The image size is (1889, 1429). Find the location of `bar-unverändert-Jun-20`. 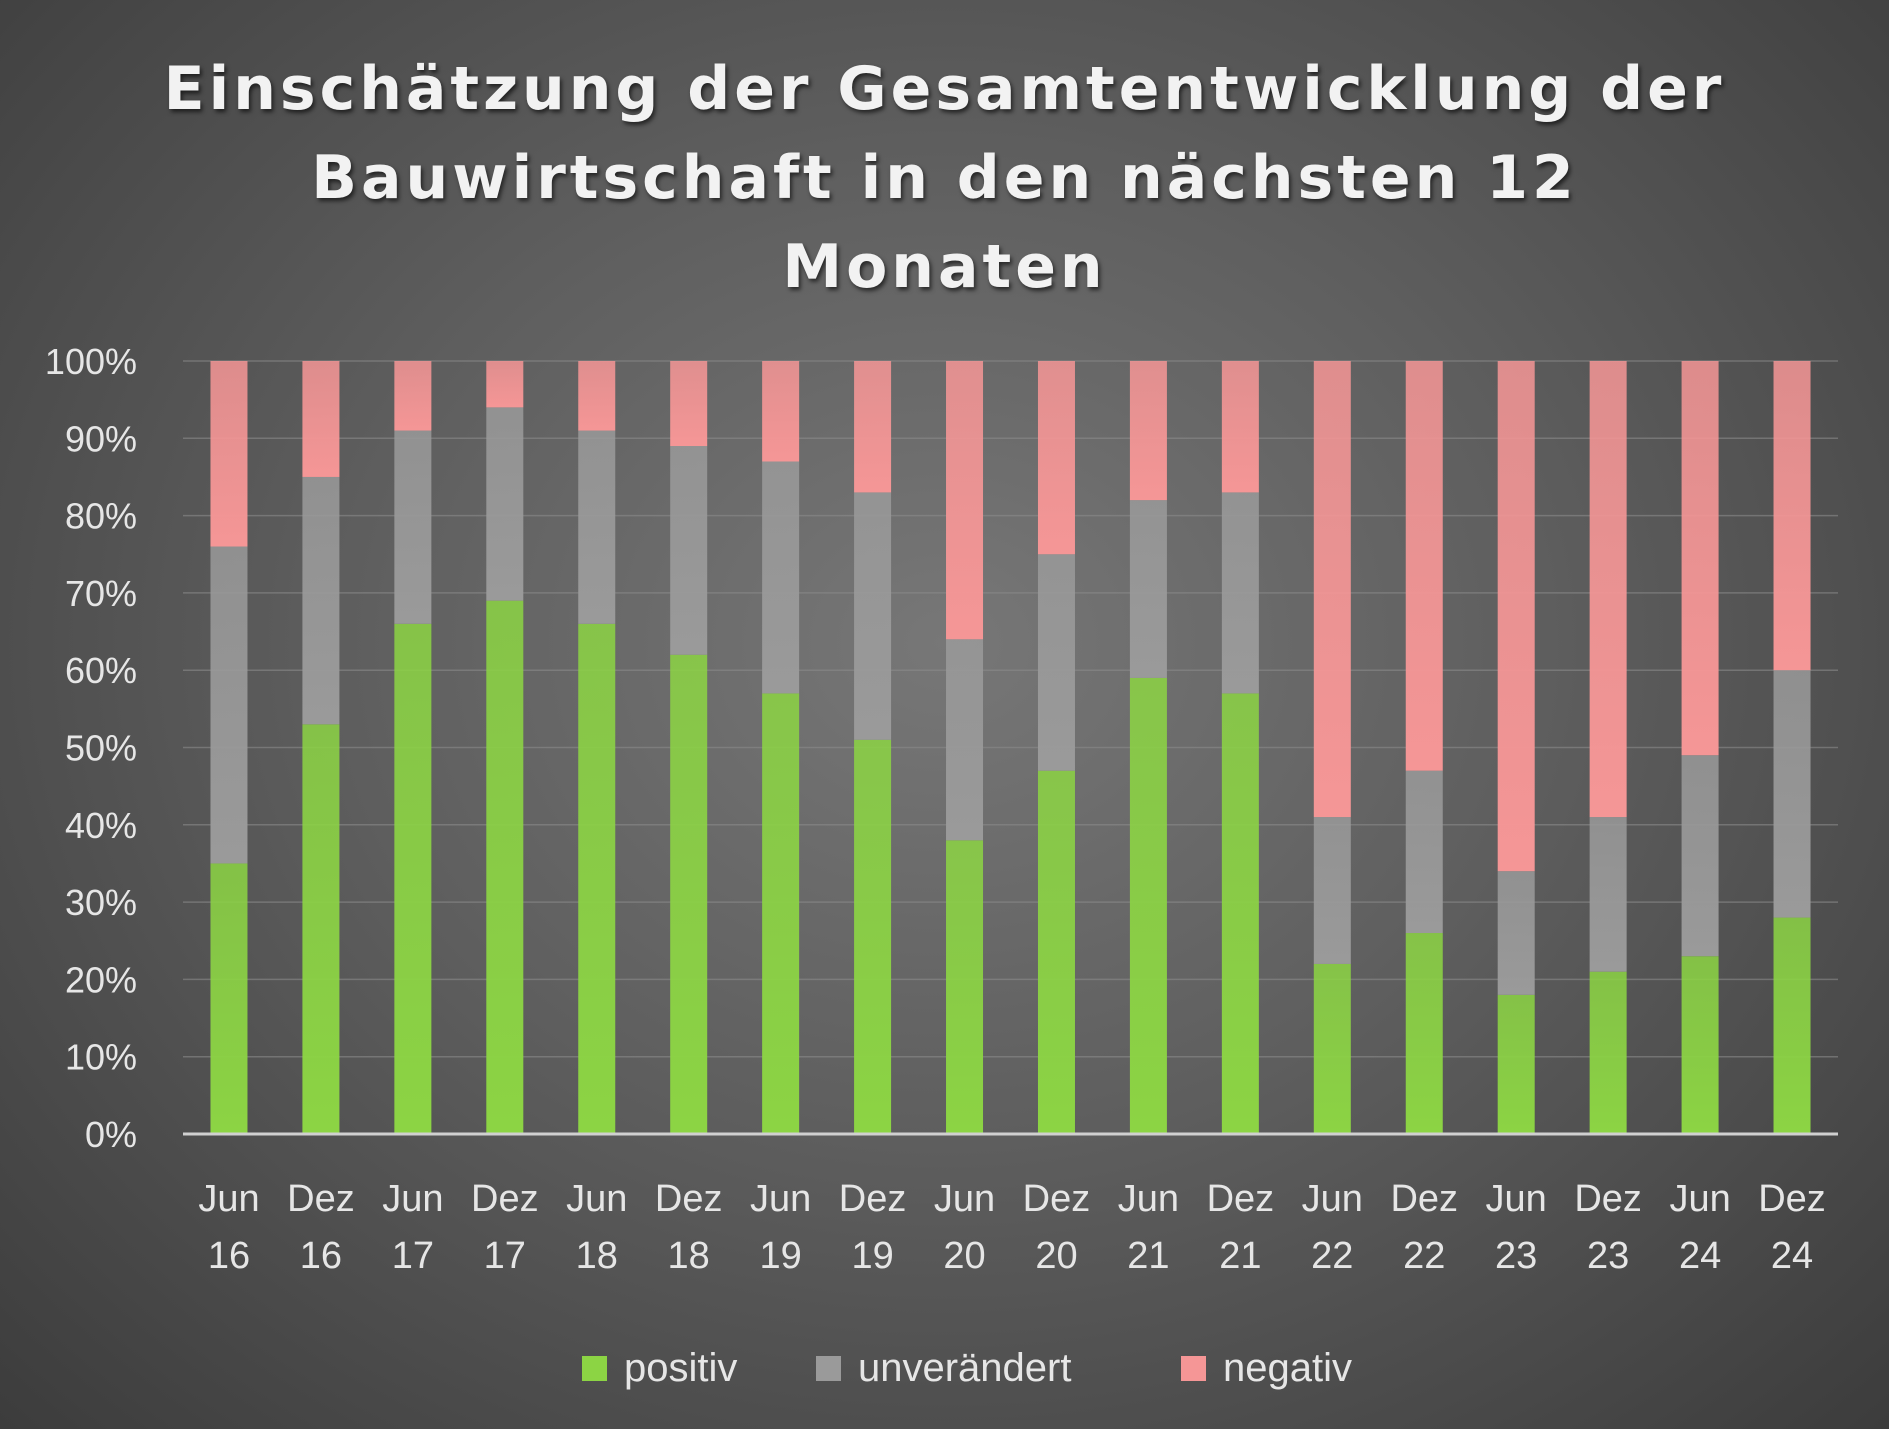

bar-unverändert-Jun-20 is located at coordinates (965, 740).